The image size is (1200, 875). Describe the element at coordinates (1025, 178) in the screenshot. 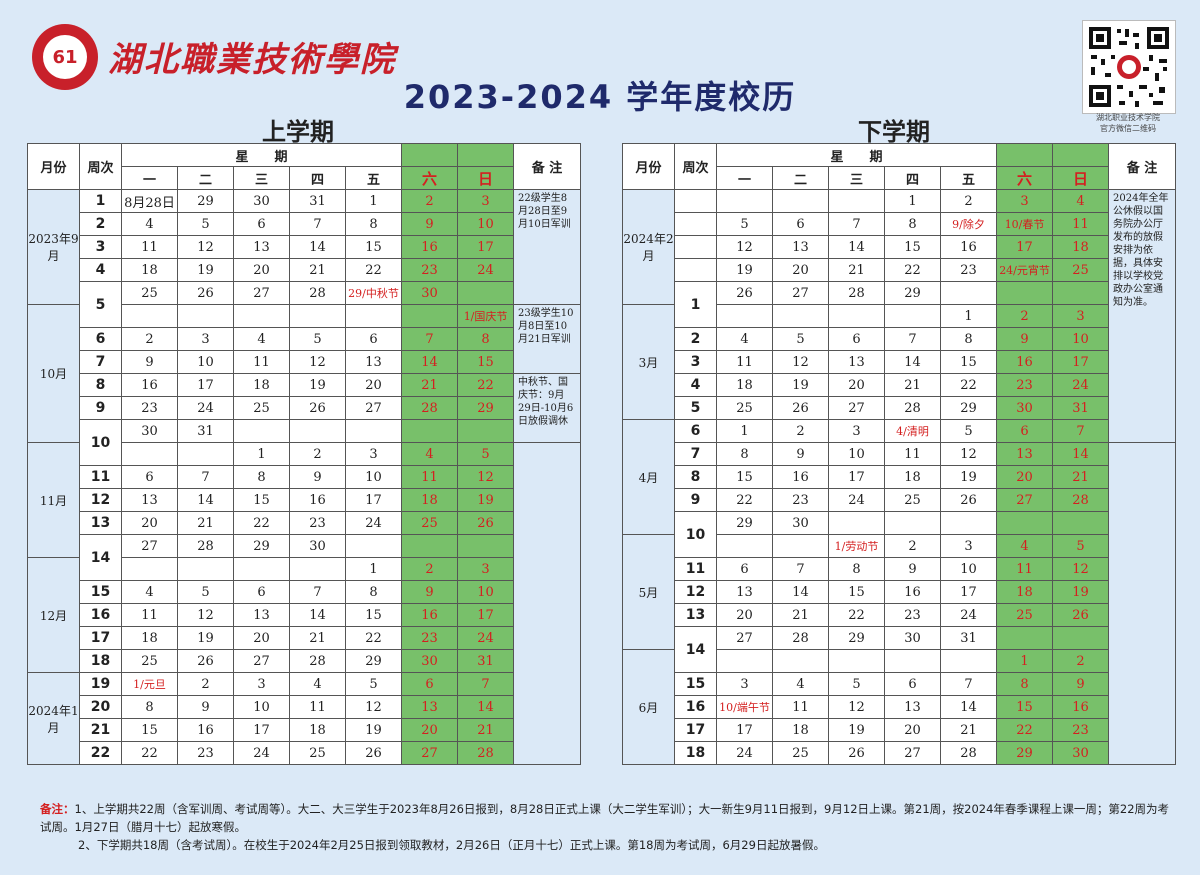

I see `day-header-sat: 六` at that location.